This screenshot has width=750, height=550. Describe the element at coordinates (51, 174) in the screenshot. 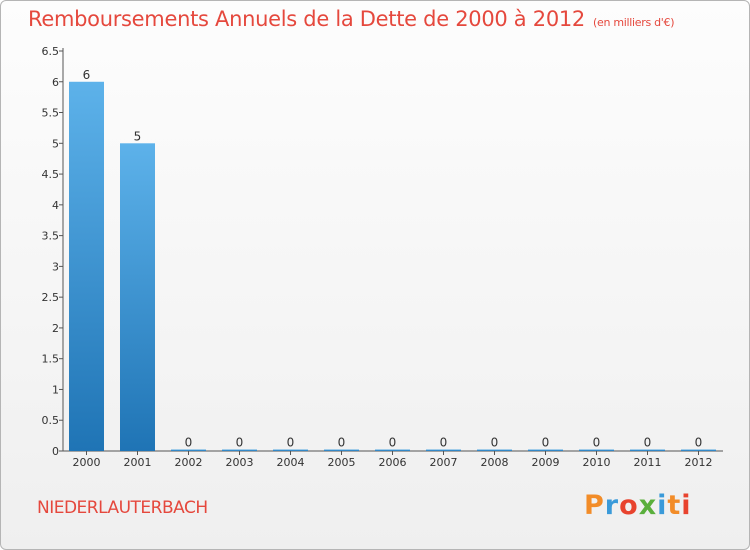

I see `y-tick-label: 4.5` at that location.